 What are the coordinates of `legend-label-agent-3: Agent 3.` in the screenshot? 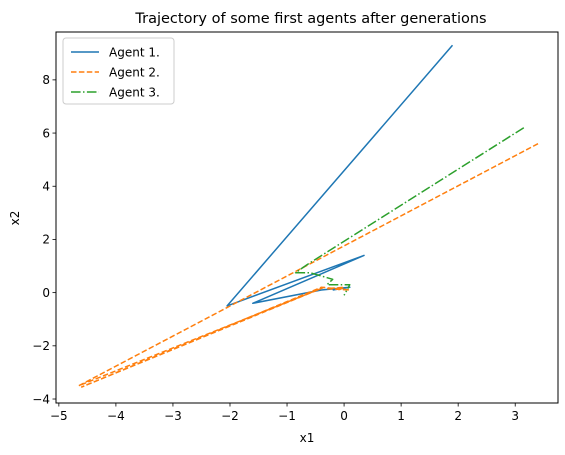 It's located at (134, 92).